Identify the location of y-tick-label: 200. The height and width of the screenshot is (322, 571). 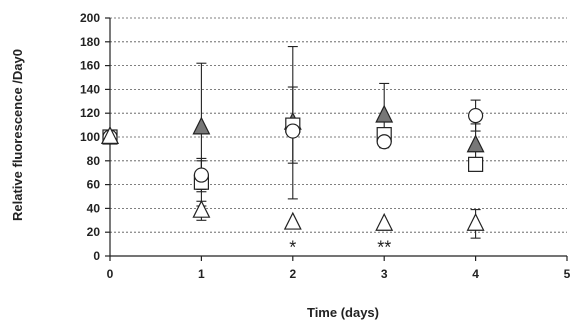
(90, 18).